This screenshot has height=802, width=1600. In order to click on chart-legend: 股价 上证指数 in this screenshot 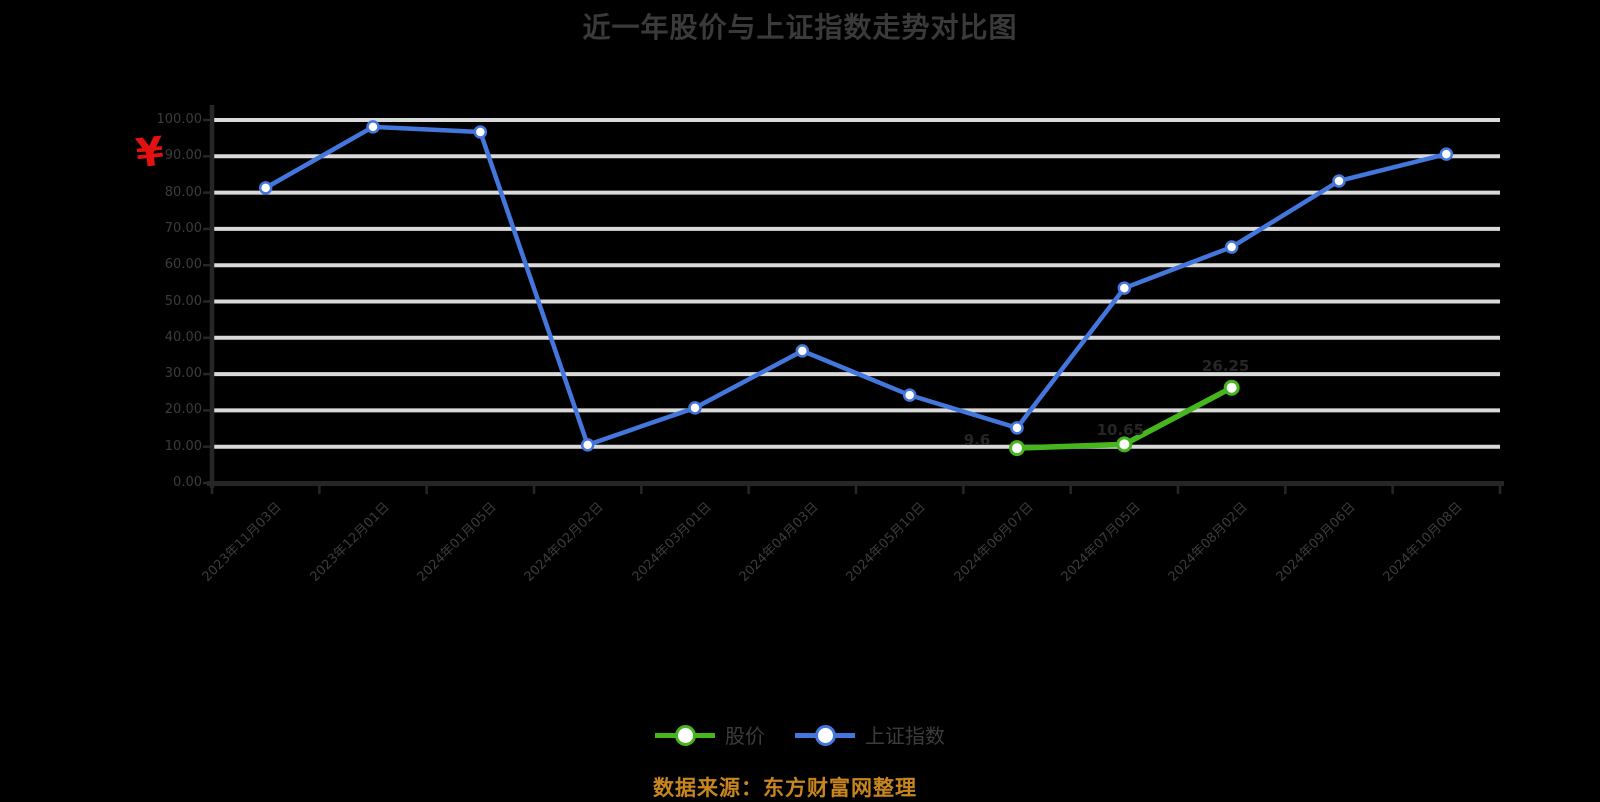, I will do `click(800, 734)`.